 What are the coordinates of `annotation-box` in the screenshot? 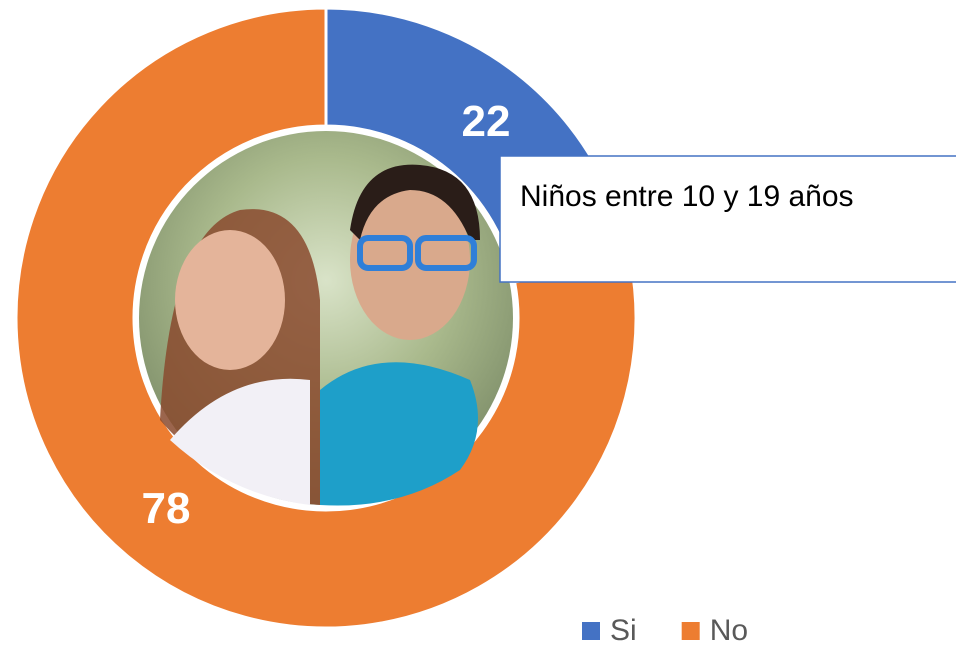 It's located at (727, 219).